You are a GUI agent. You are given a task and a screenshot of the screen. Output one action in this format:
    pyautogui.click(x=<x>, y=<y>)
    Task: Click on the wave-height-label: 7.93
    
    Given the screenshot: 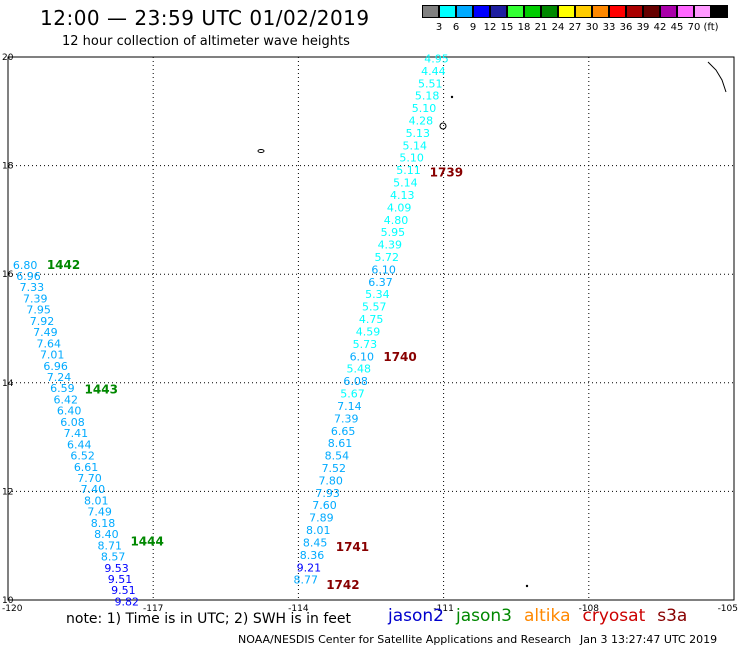 What is the action you would take?
    pyautogui.click(x=327, y=493)
    